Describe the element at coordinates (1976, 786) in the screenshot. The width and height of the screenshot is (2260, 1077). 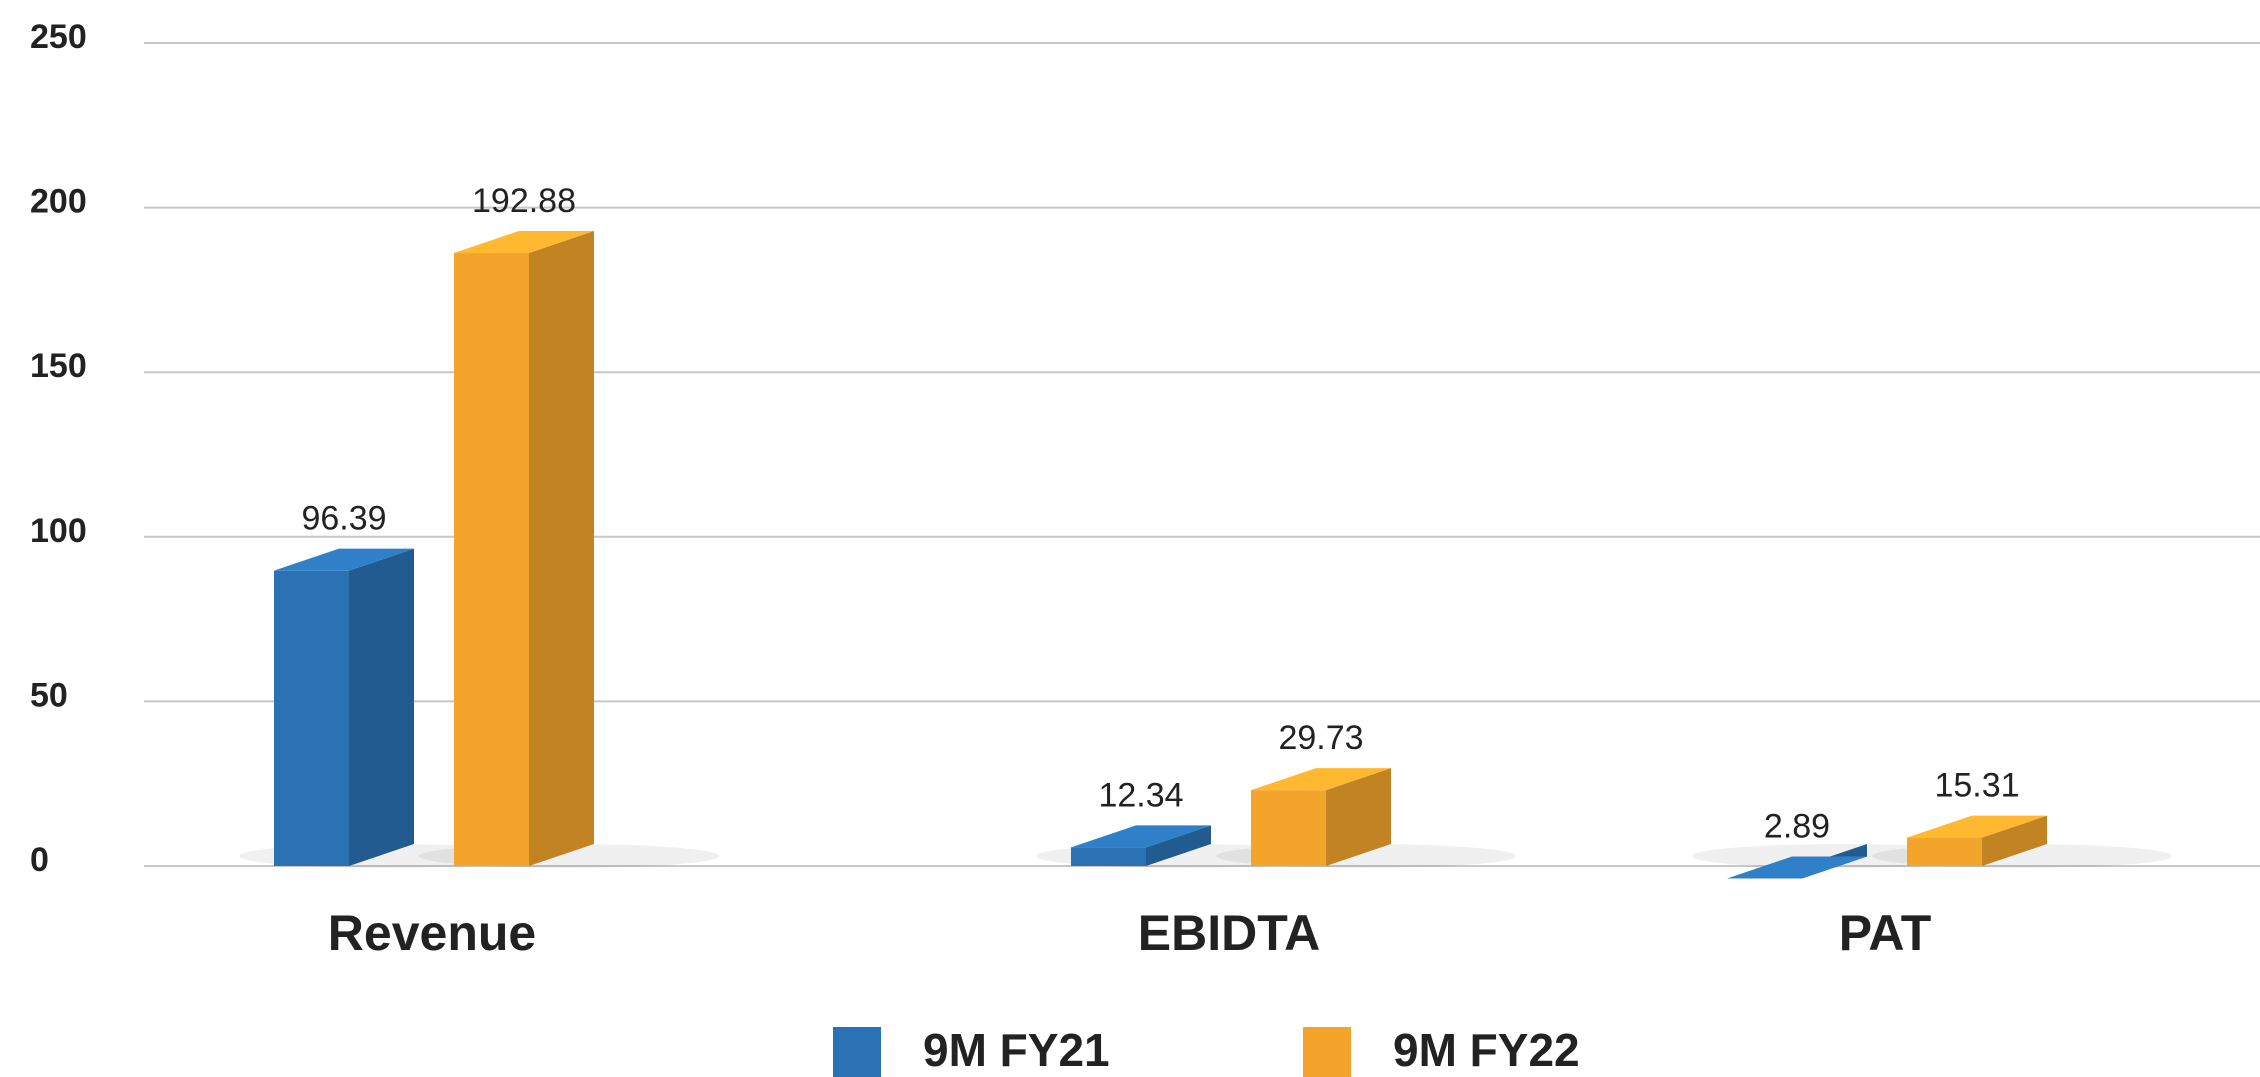
I see `data-label: 15.31` at that location.